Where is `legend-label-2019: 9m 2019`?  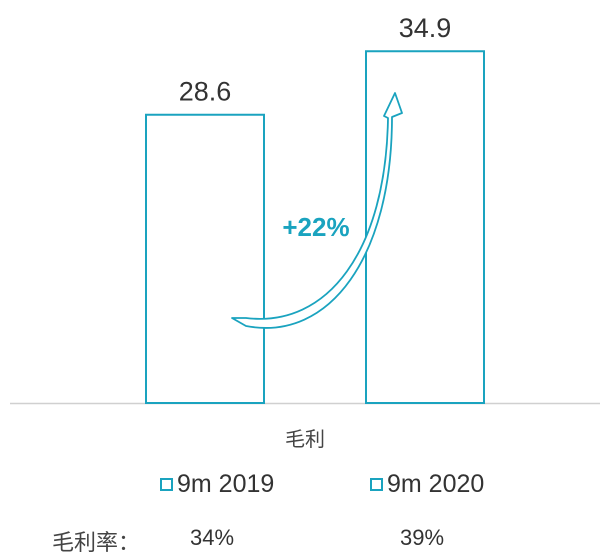 legend-label-2019: 9m 2019 is located at coordinates (225, 484).